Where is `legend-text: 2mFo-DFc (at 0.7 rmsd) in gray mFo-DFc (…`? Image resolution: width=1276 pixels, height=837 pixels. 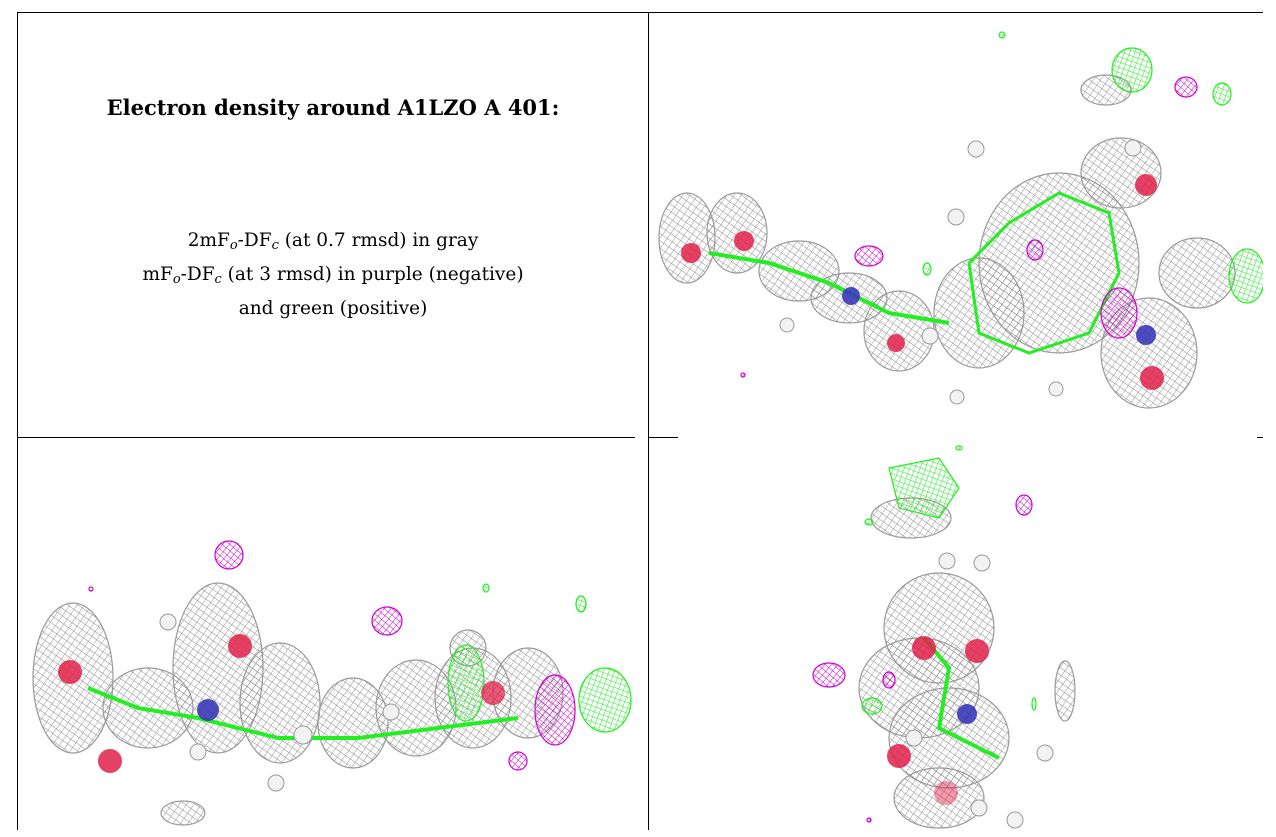 legend-text: 2mFo-DFc (at 0.7 rmsd) in gray mFo-DFc (… is located at coordinates (333, 274).